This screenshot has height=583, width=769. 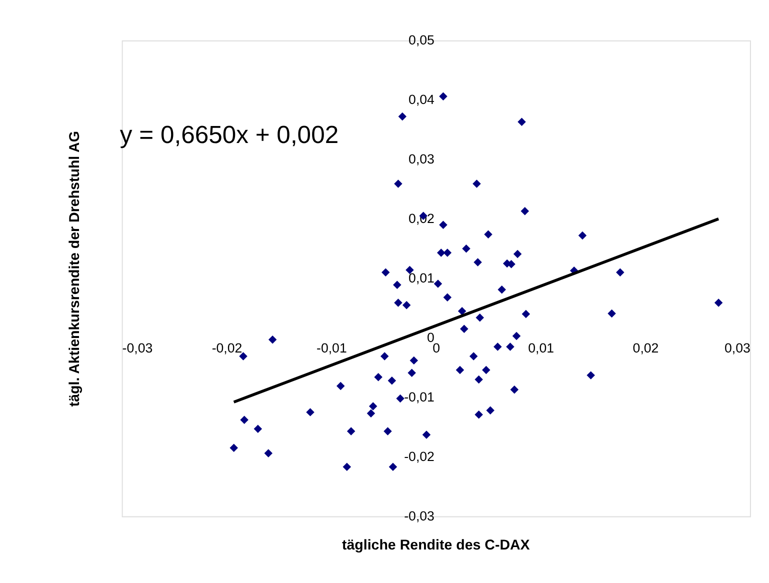 What do you see at coordinates (421, 159) in the screenshot?
I see `y-tick-label: 0,03` at bounding box center [421, 159].